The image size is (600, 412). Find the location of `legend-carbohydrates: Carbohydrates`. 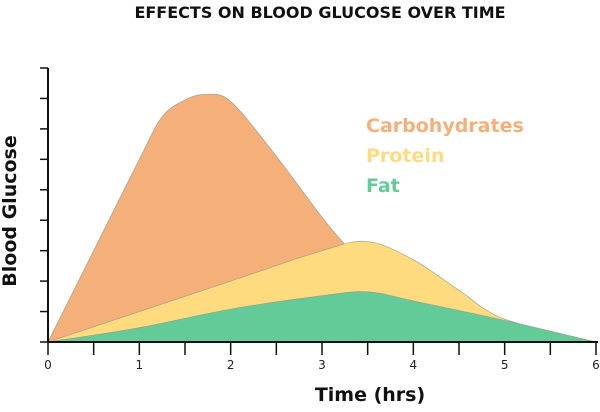

legend-carbohydrates: Carbohydrates is located at coordinates (445, 126).